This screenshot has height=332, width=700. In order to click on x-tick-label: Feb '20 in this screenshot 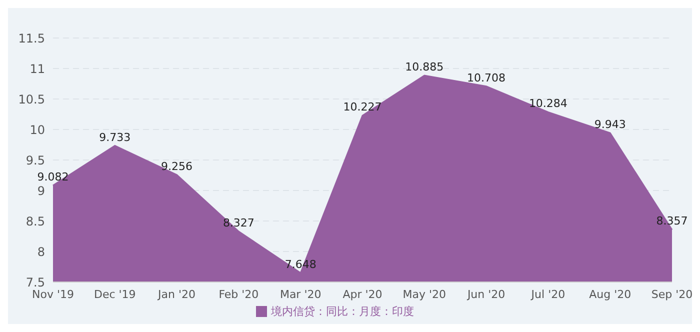, I will do `click(238, 294)`.